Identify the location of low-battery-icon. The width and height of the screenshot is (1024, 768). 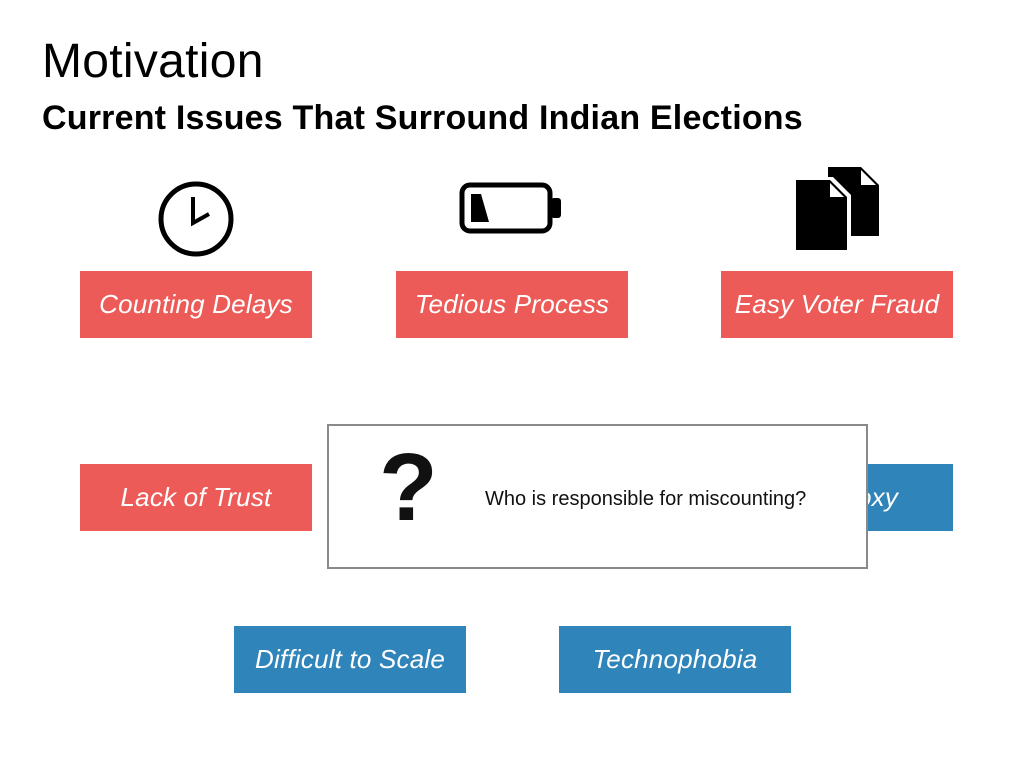
(512, 208).